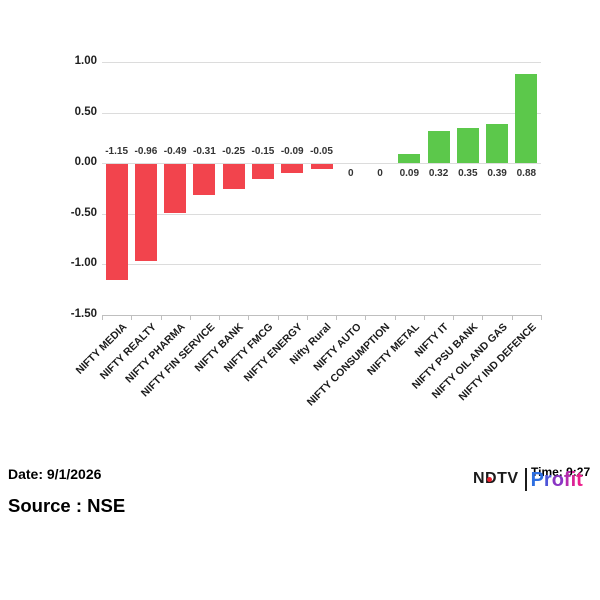  What do you see at coordinates (489, 479) in the screenshot?
I see `ndtv-logo-red-dot` at bounding box center [489, 479].